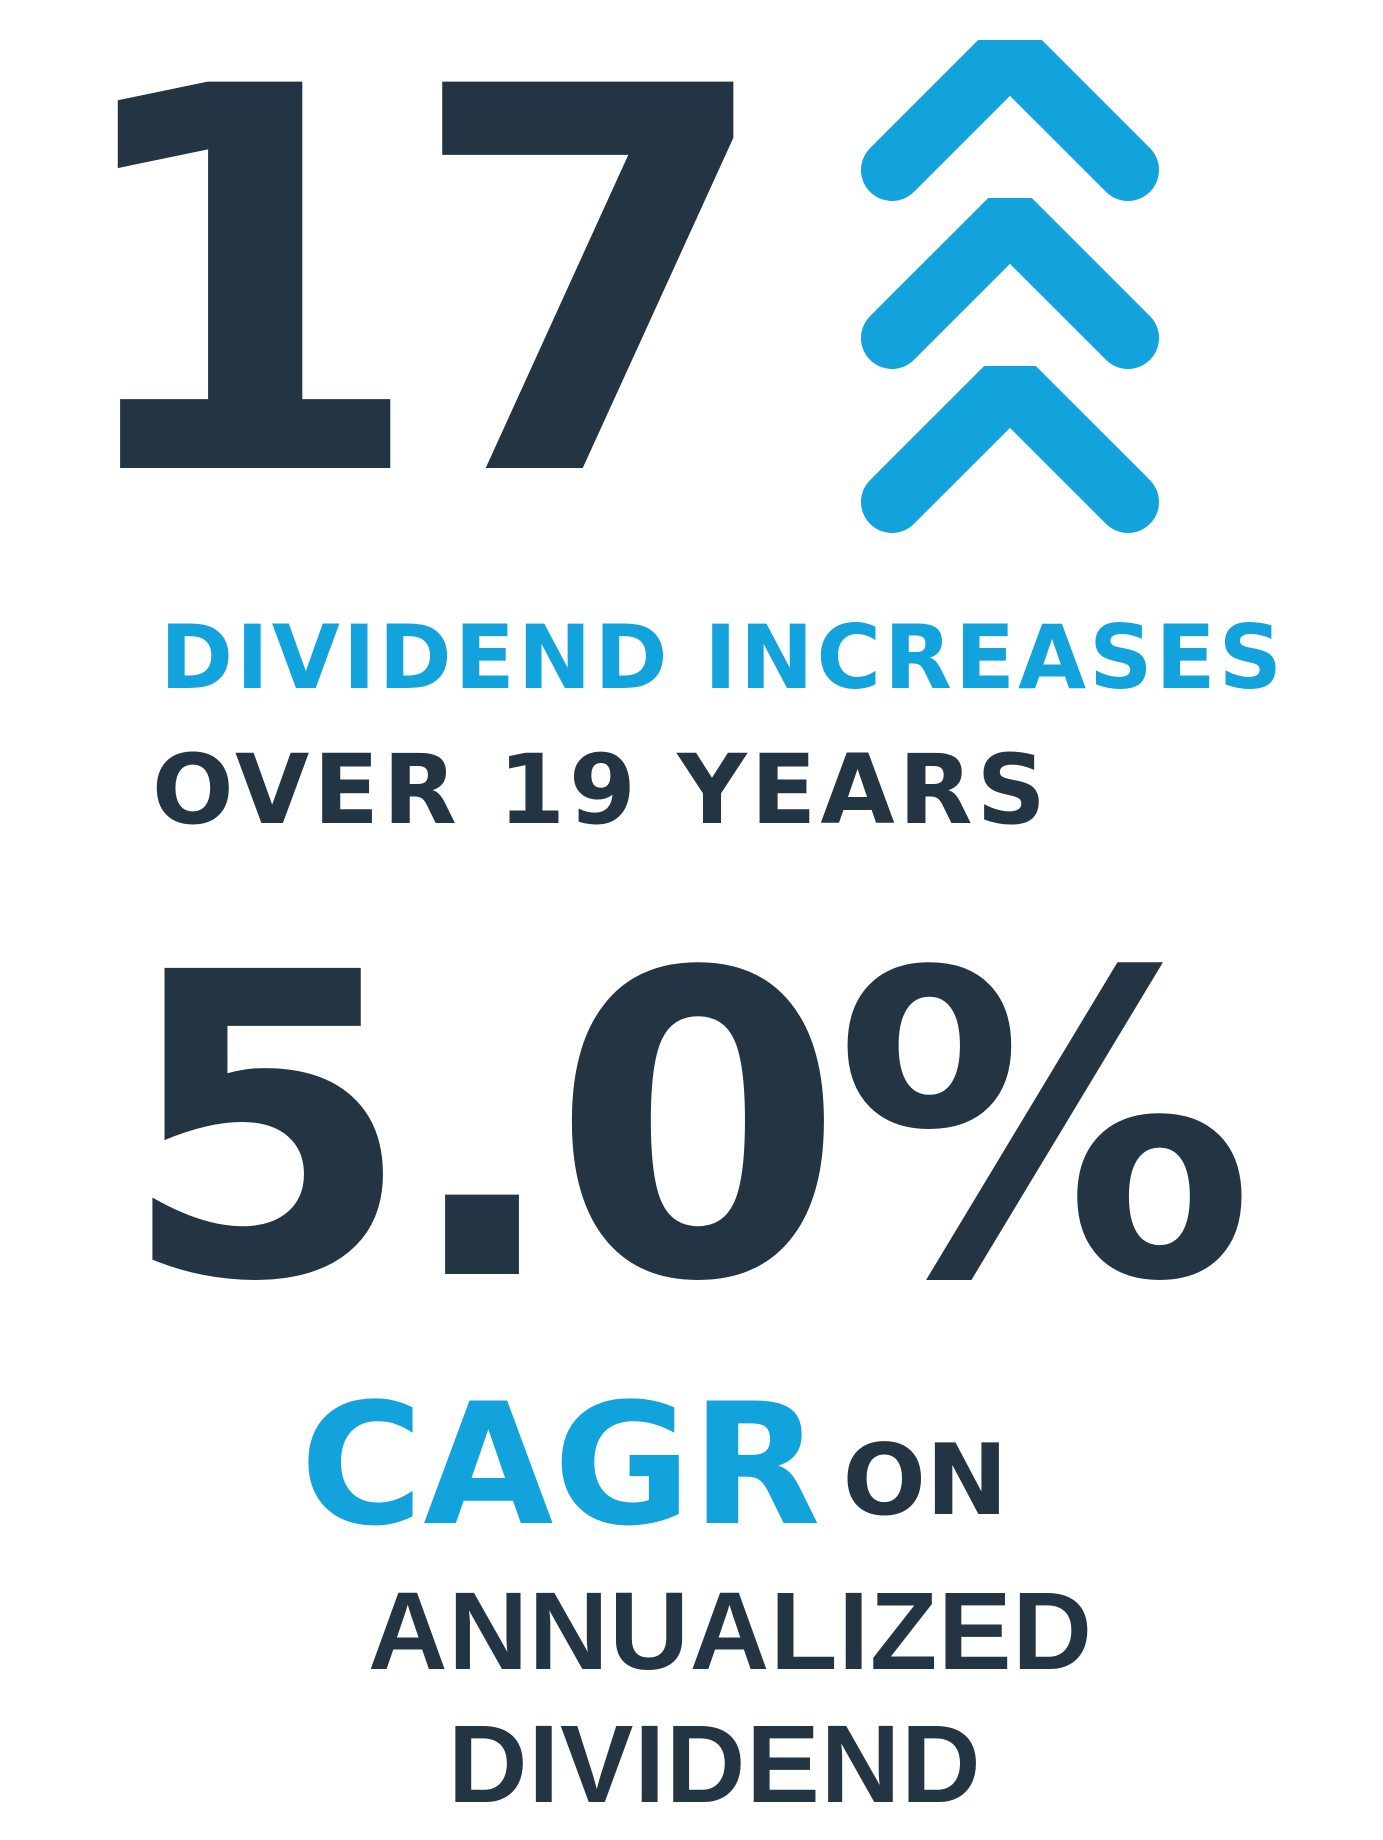 The width and height of the screenshot is (1383, 1840). I want to click on annualized-label: ANNUALIZED, so click(730, 1631).